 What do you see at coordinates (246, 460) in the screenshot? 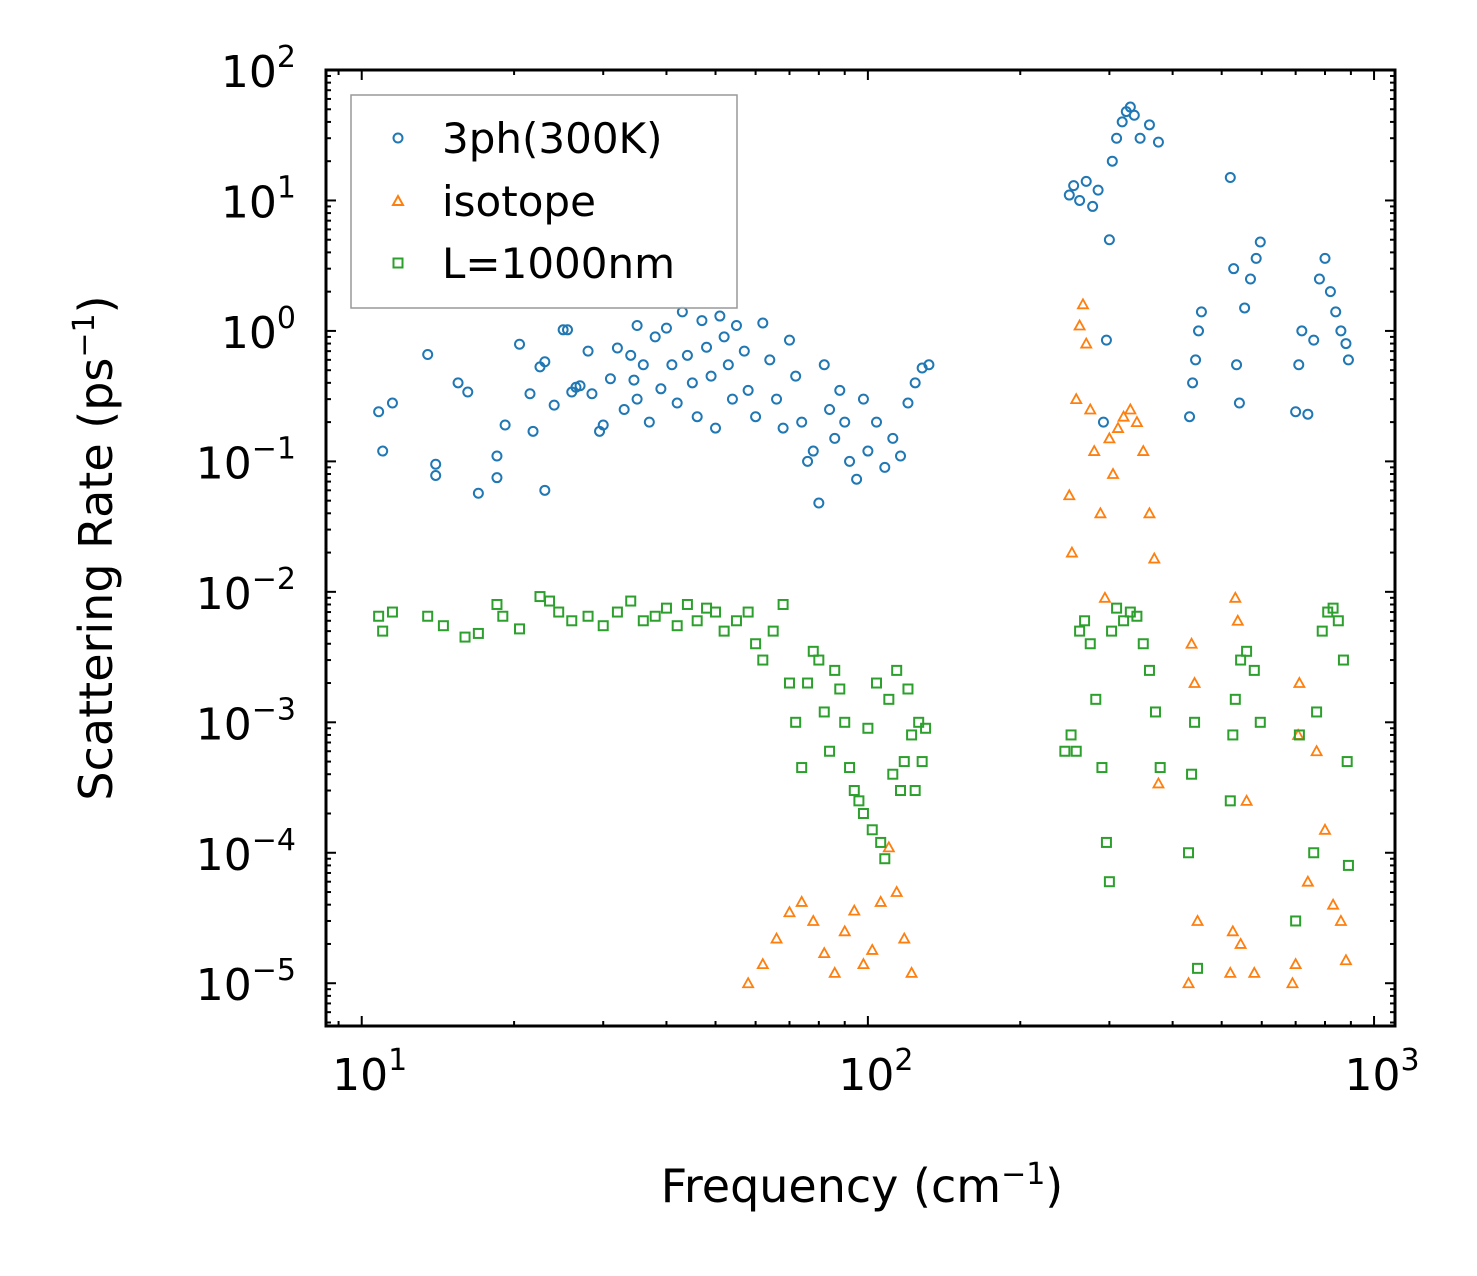
I see `y-tick-label-3: 10⁻¹` at bounding box center [246, 460].